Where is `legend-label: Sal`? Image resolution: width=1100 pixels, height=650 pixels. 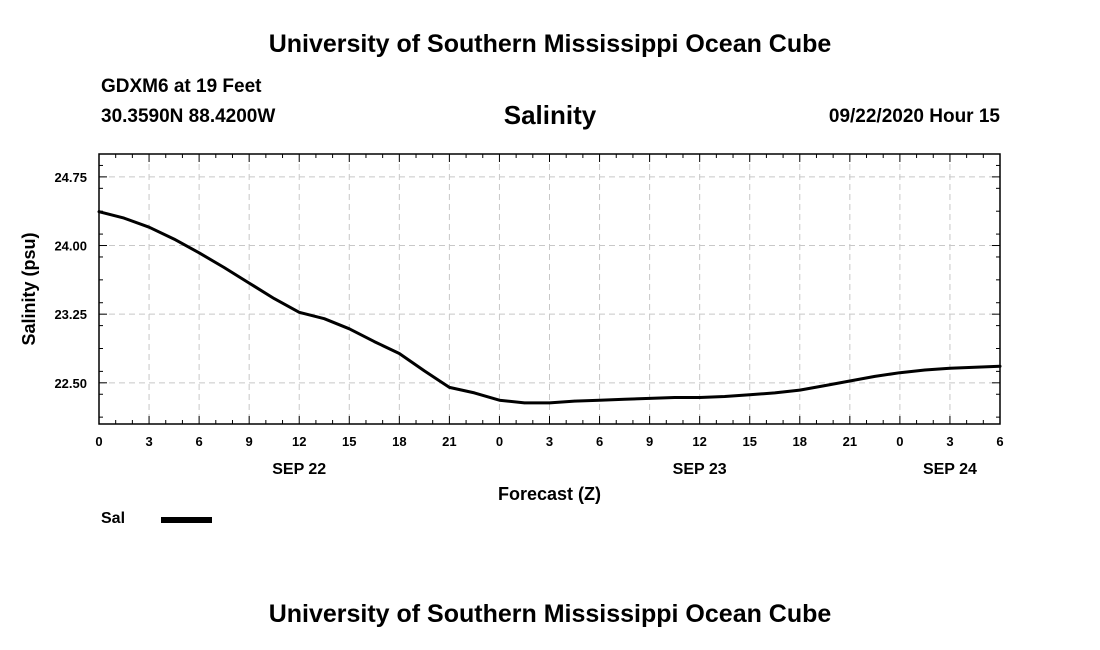 legend-label: Sal is located at coordinates (113, 518).